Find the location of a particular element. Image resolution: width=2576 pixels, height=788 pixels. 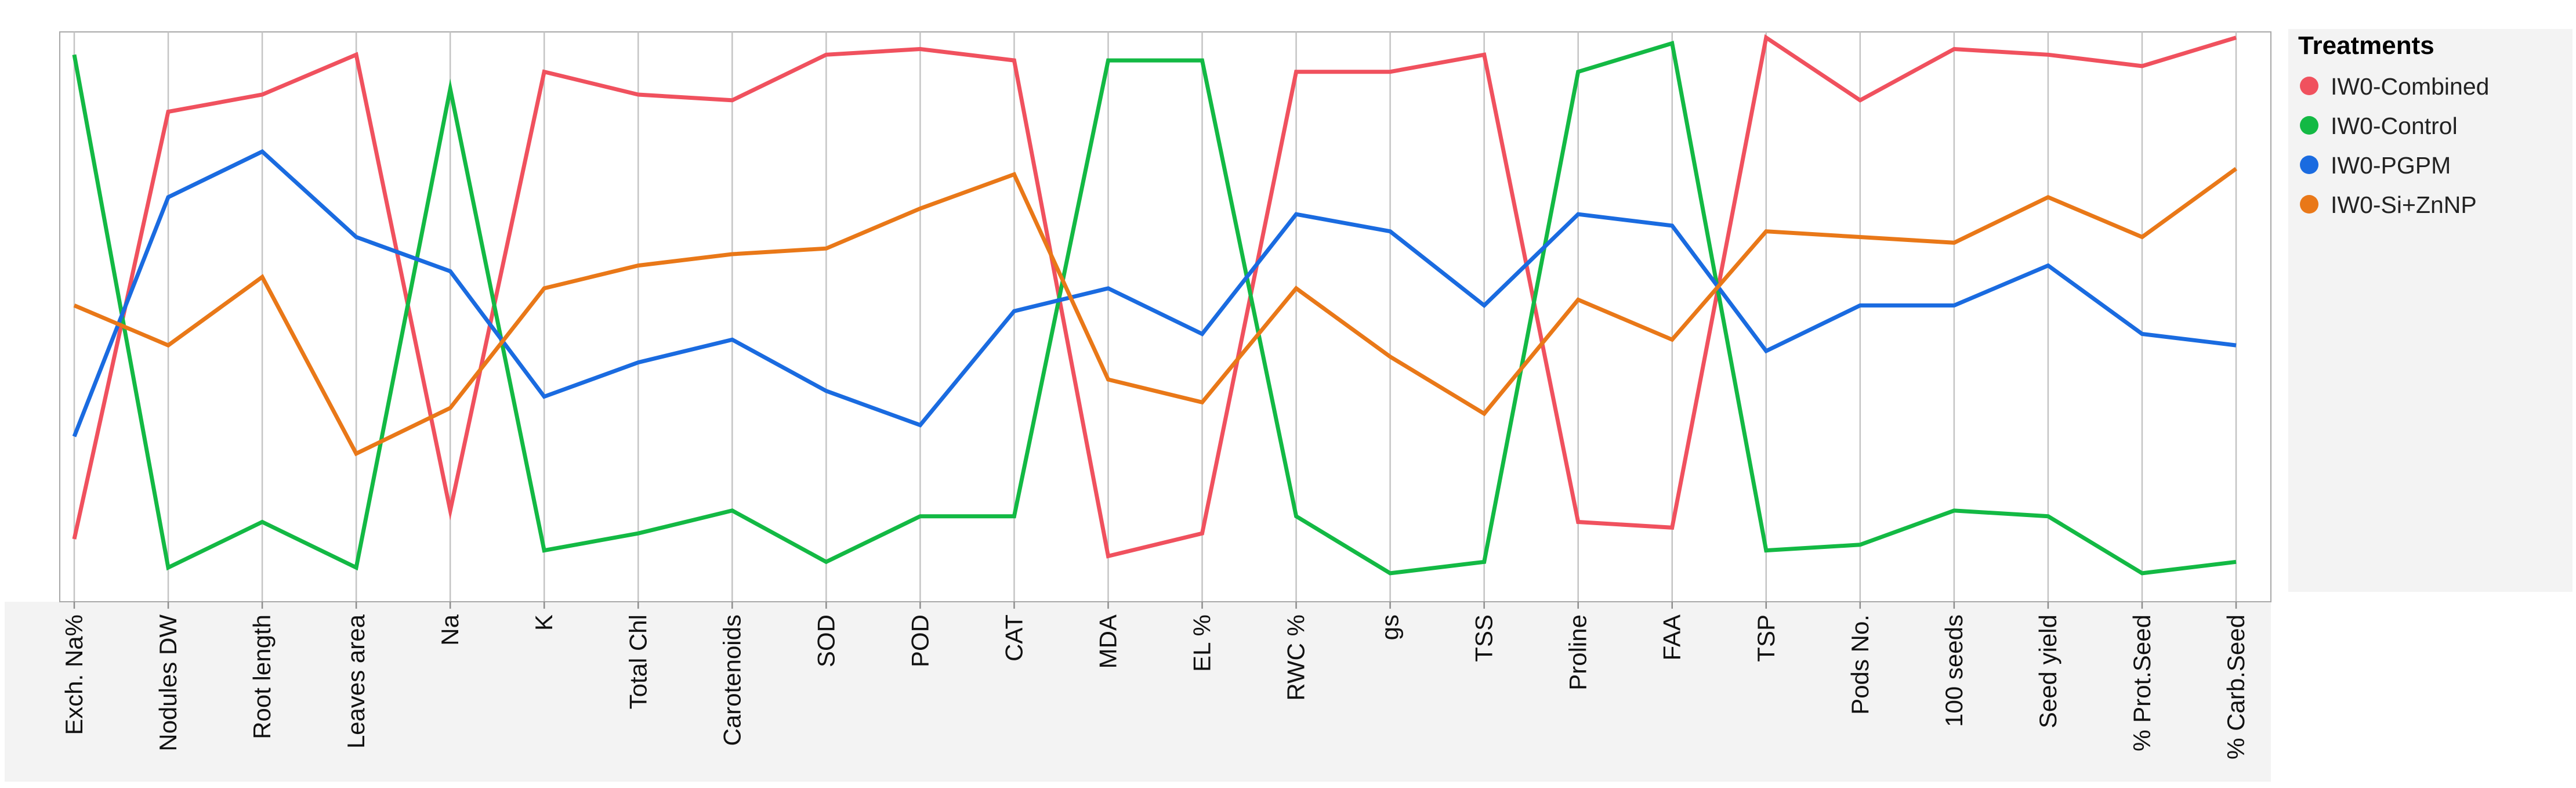

legend-item: IW0-Combined is located at coordinates (2394, 86).